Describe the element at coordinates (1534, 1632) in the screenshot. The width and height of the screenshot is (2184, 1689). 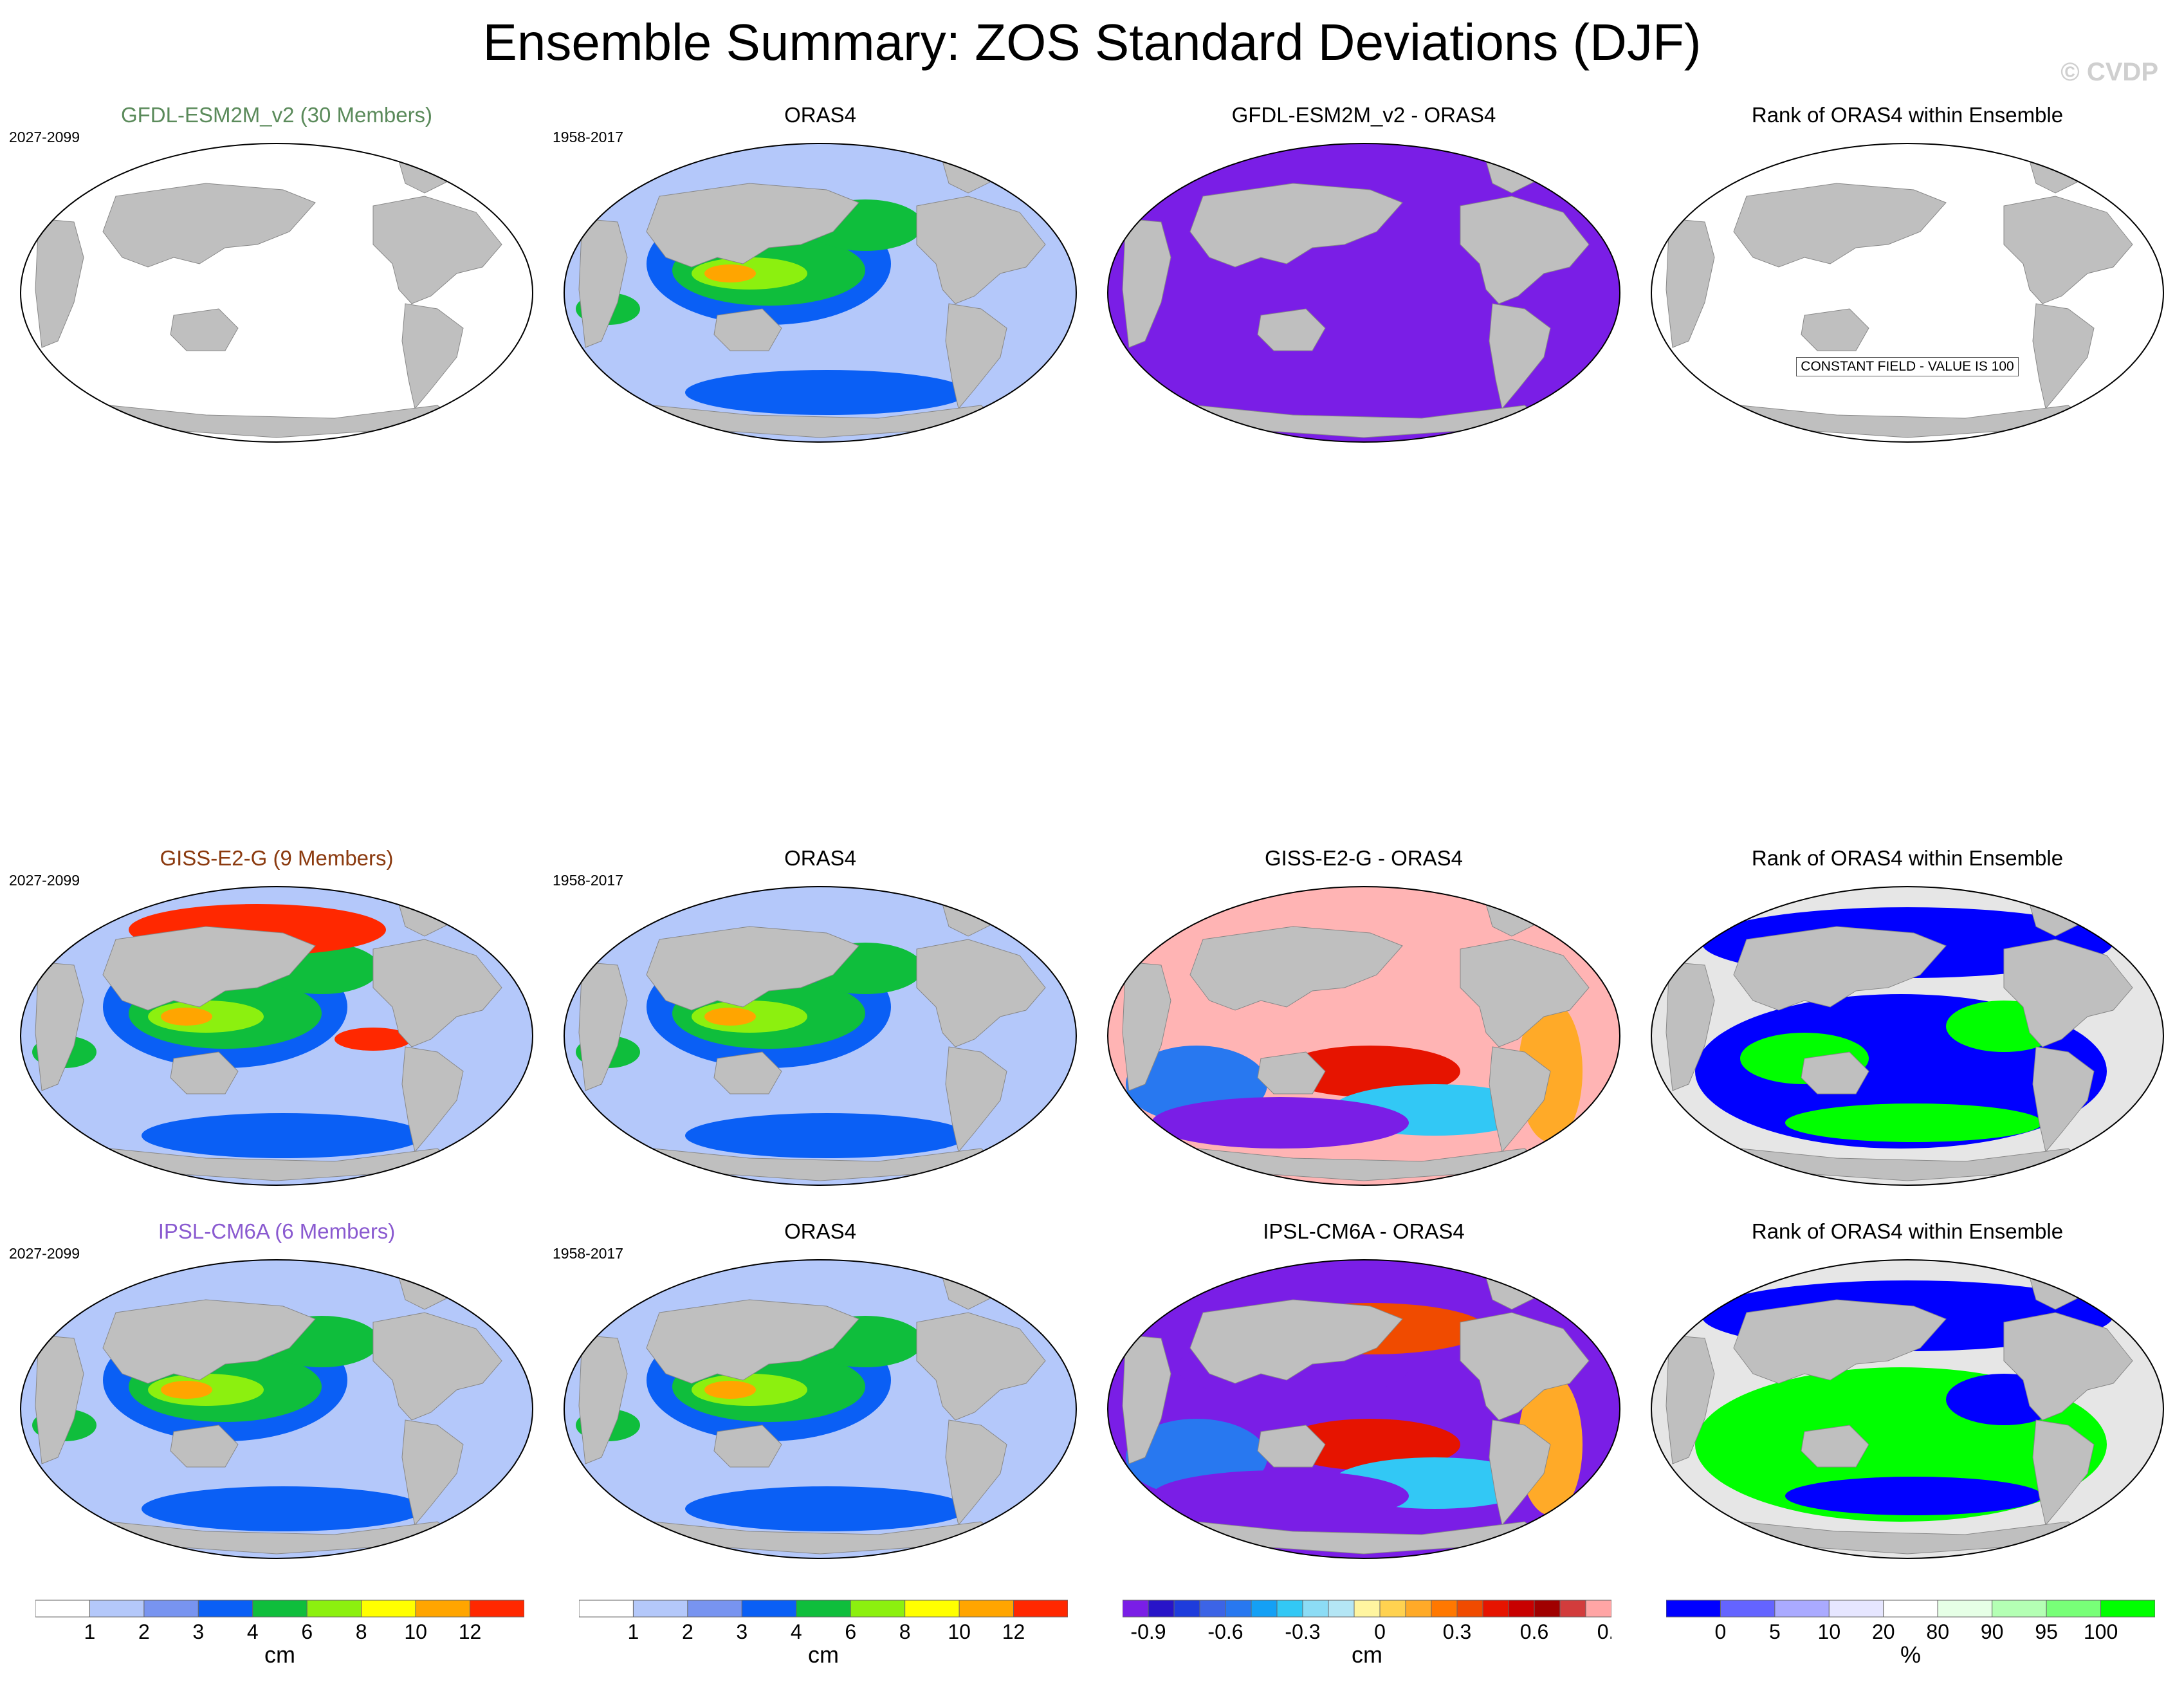
I see `colorbar-tick-label: 0.6` at that location.